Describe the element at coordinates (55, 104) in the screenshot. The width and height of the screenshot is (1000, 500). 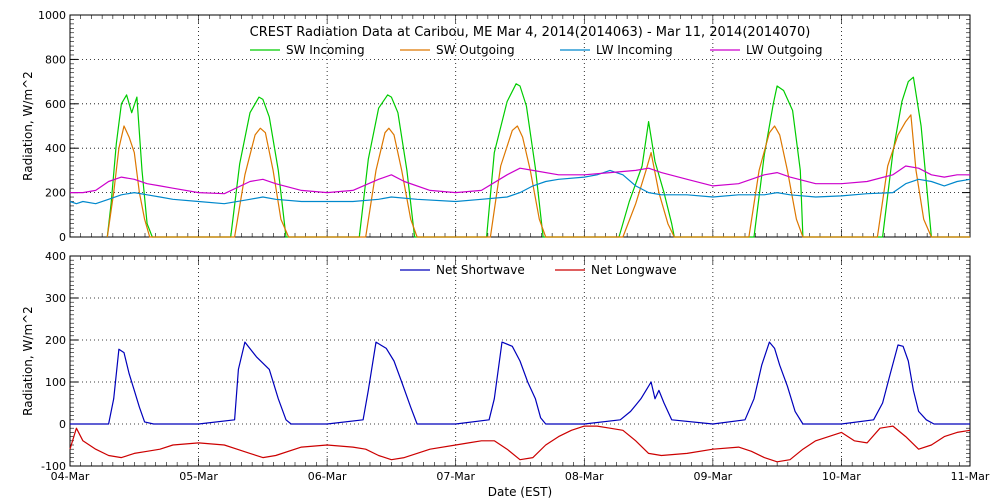
I see `y-tick-label: 600` at that location.